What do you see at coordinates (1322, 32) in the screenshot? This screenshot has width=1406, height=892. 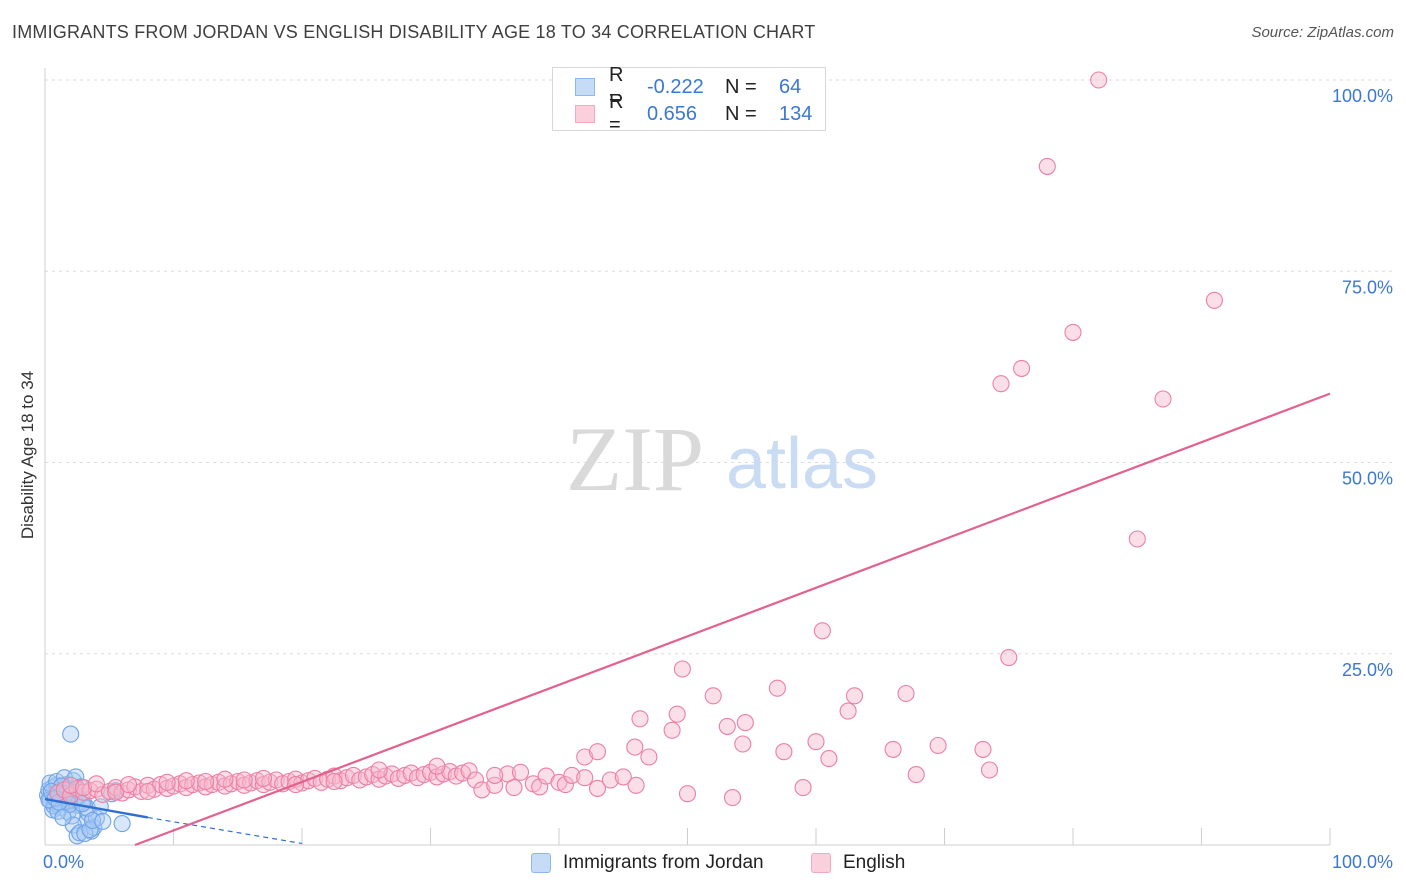 I see `source-credit: Source: ZipAtlas.com` at bounding box center [1322, 32].